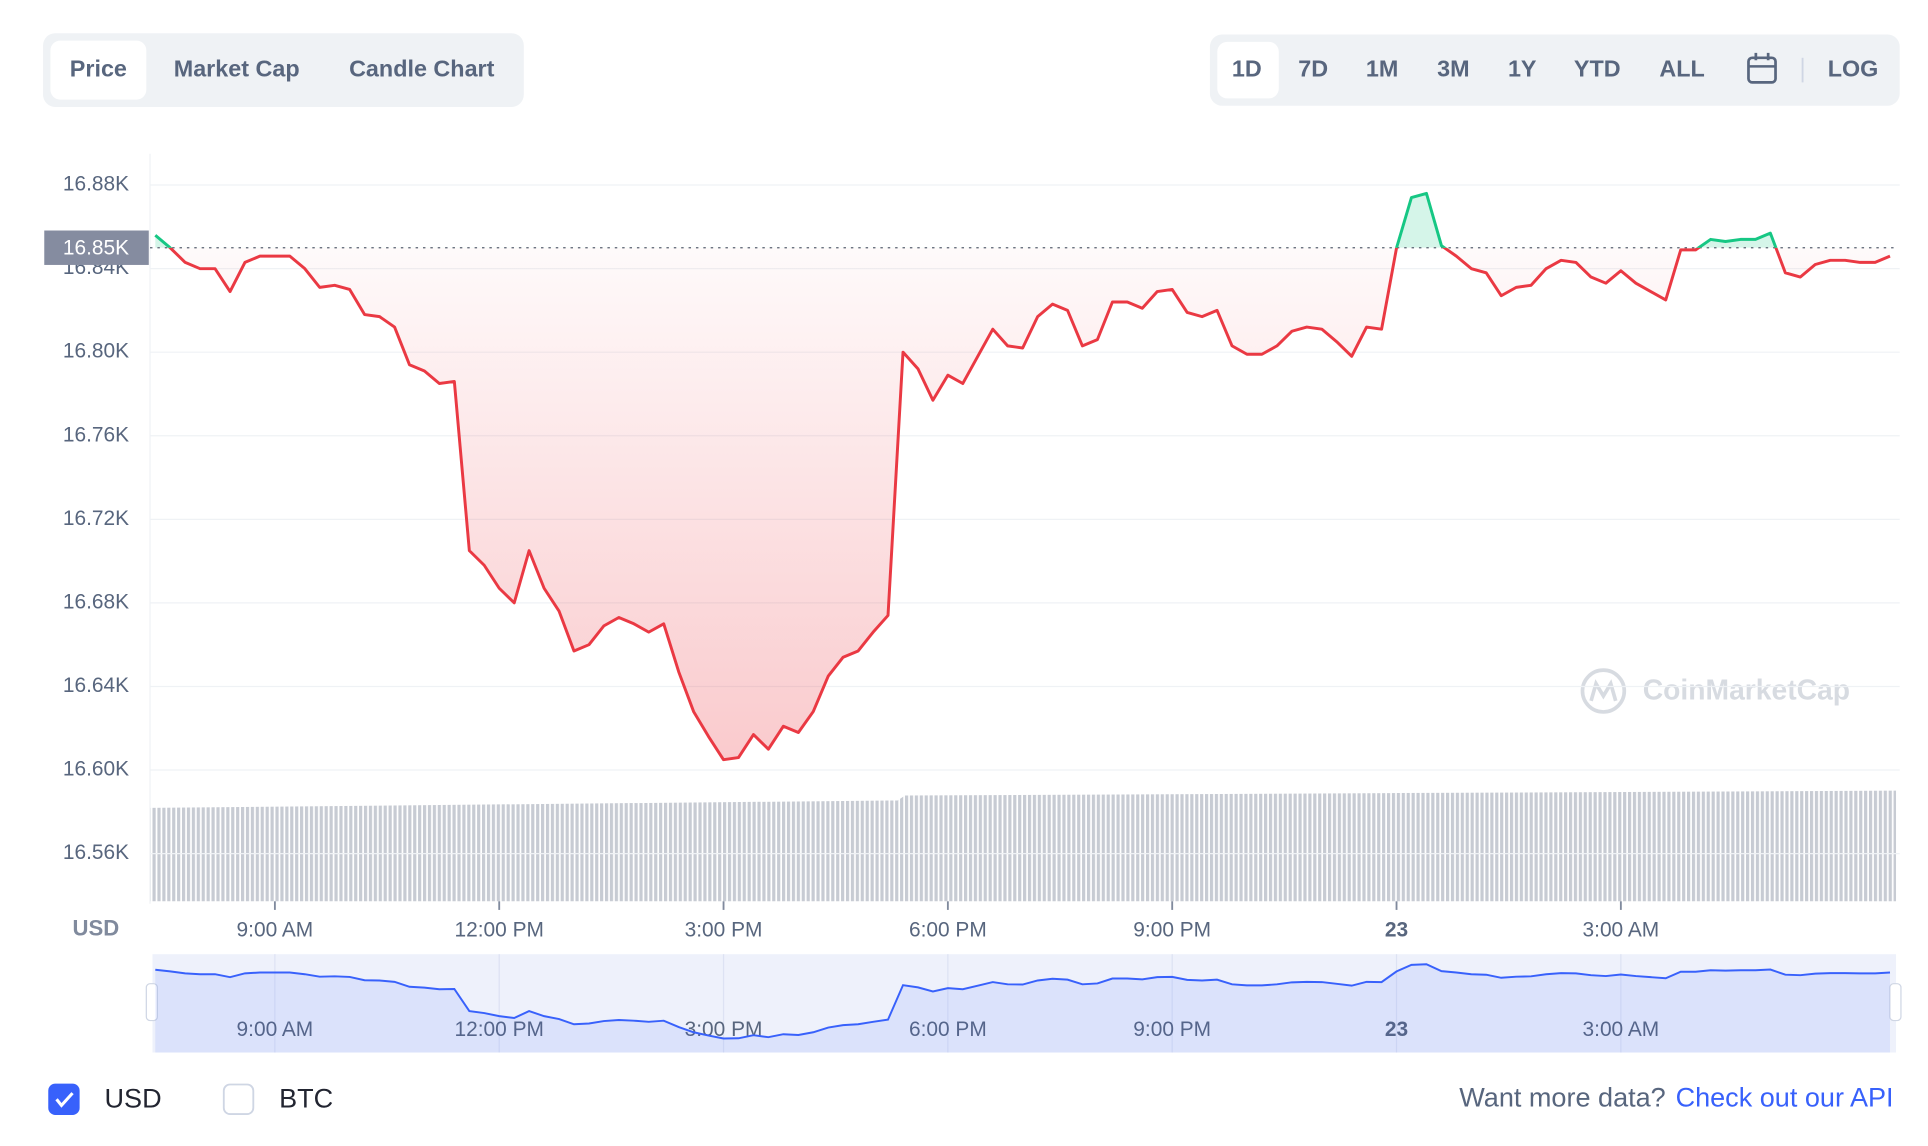 This screenshot has width=1928, height=1146. I want to click on log-button: LOG, so click(1853, 68).